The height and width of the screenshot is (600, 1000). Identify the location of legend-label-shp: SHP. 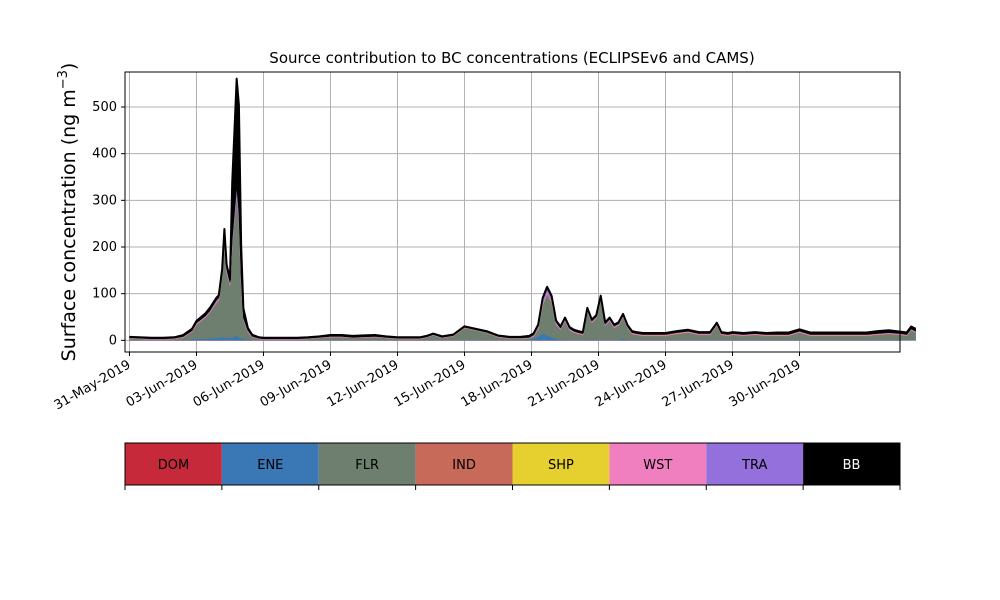
(561, 465).